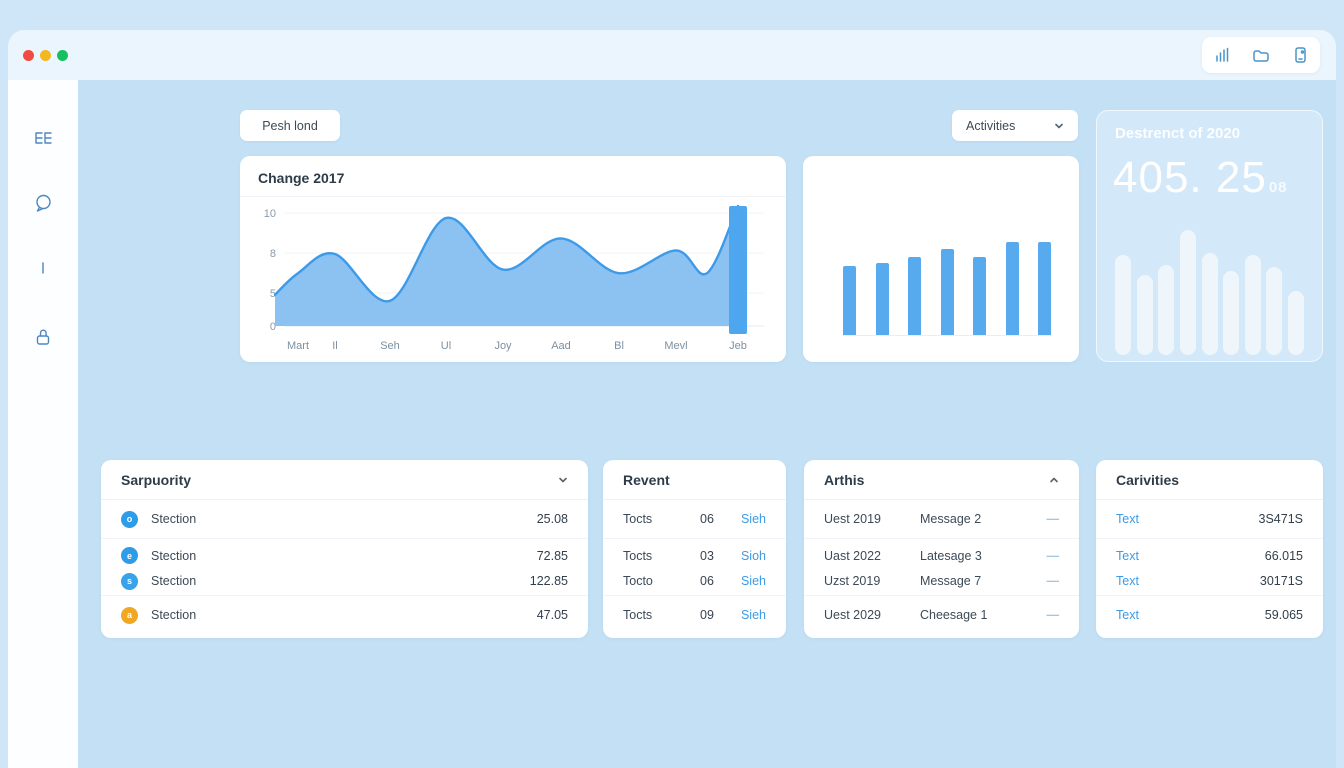 The height and width of the screenshot is (768, 1344). Describe the element at coordinates (1190, 177) in the screenshot. I see `stat-value-main: 405. 25` at that location.